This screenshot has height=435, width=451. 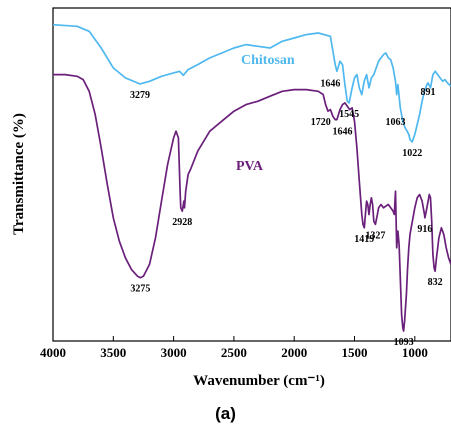 What do you see at coordinates (53, 352) in the screenshot?
I see `x-tick-label-4000: 4000` at bounding box center [53, 352].